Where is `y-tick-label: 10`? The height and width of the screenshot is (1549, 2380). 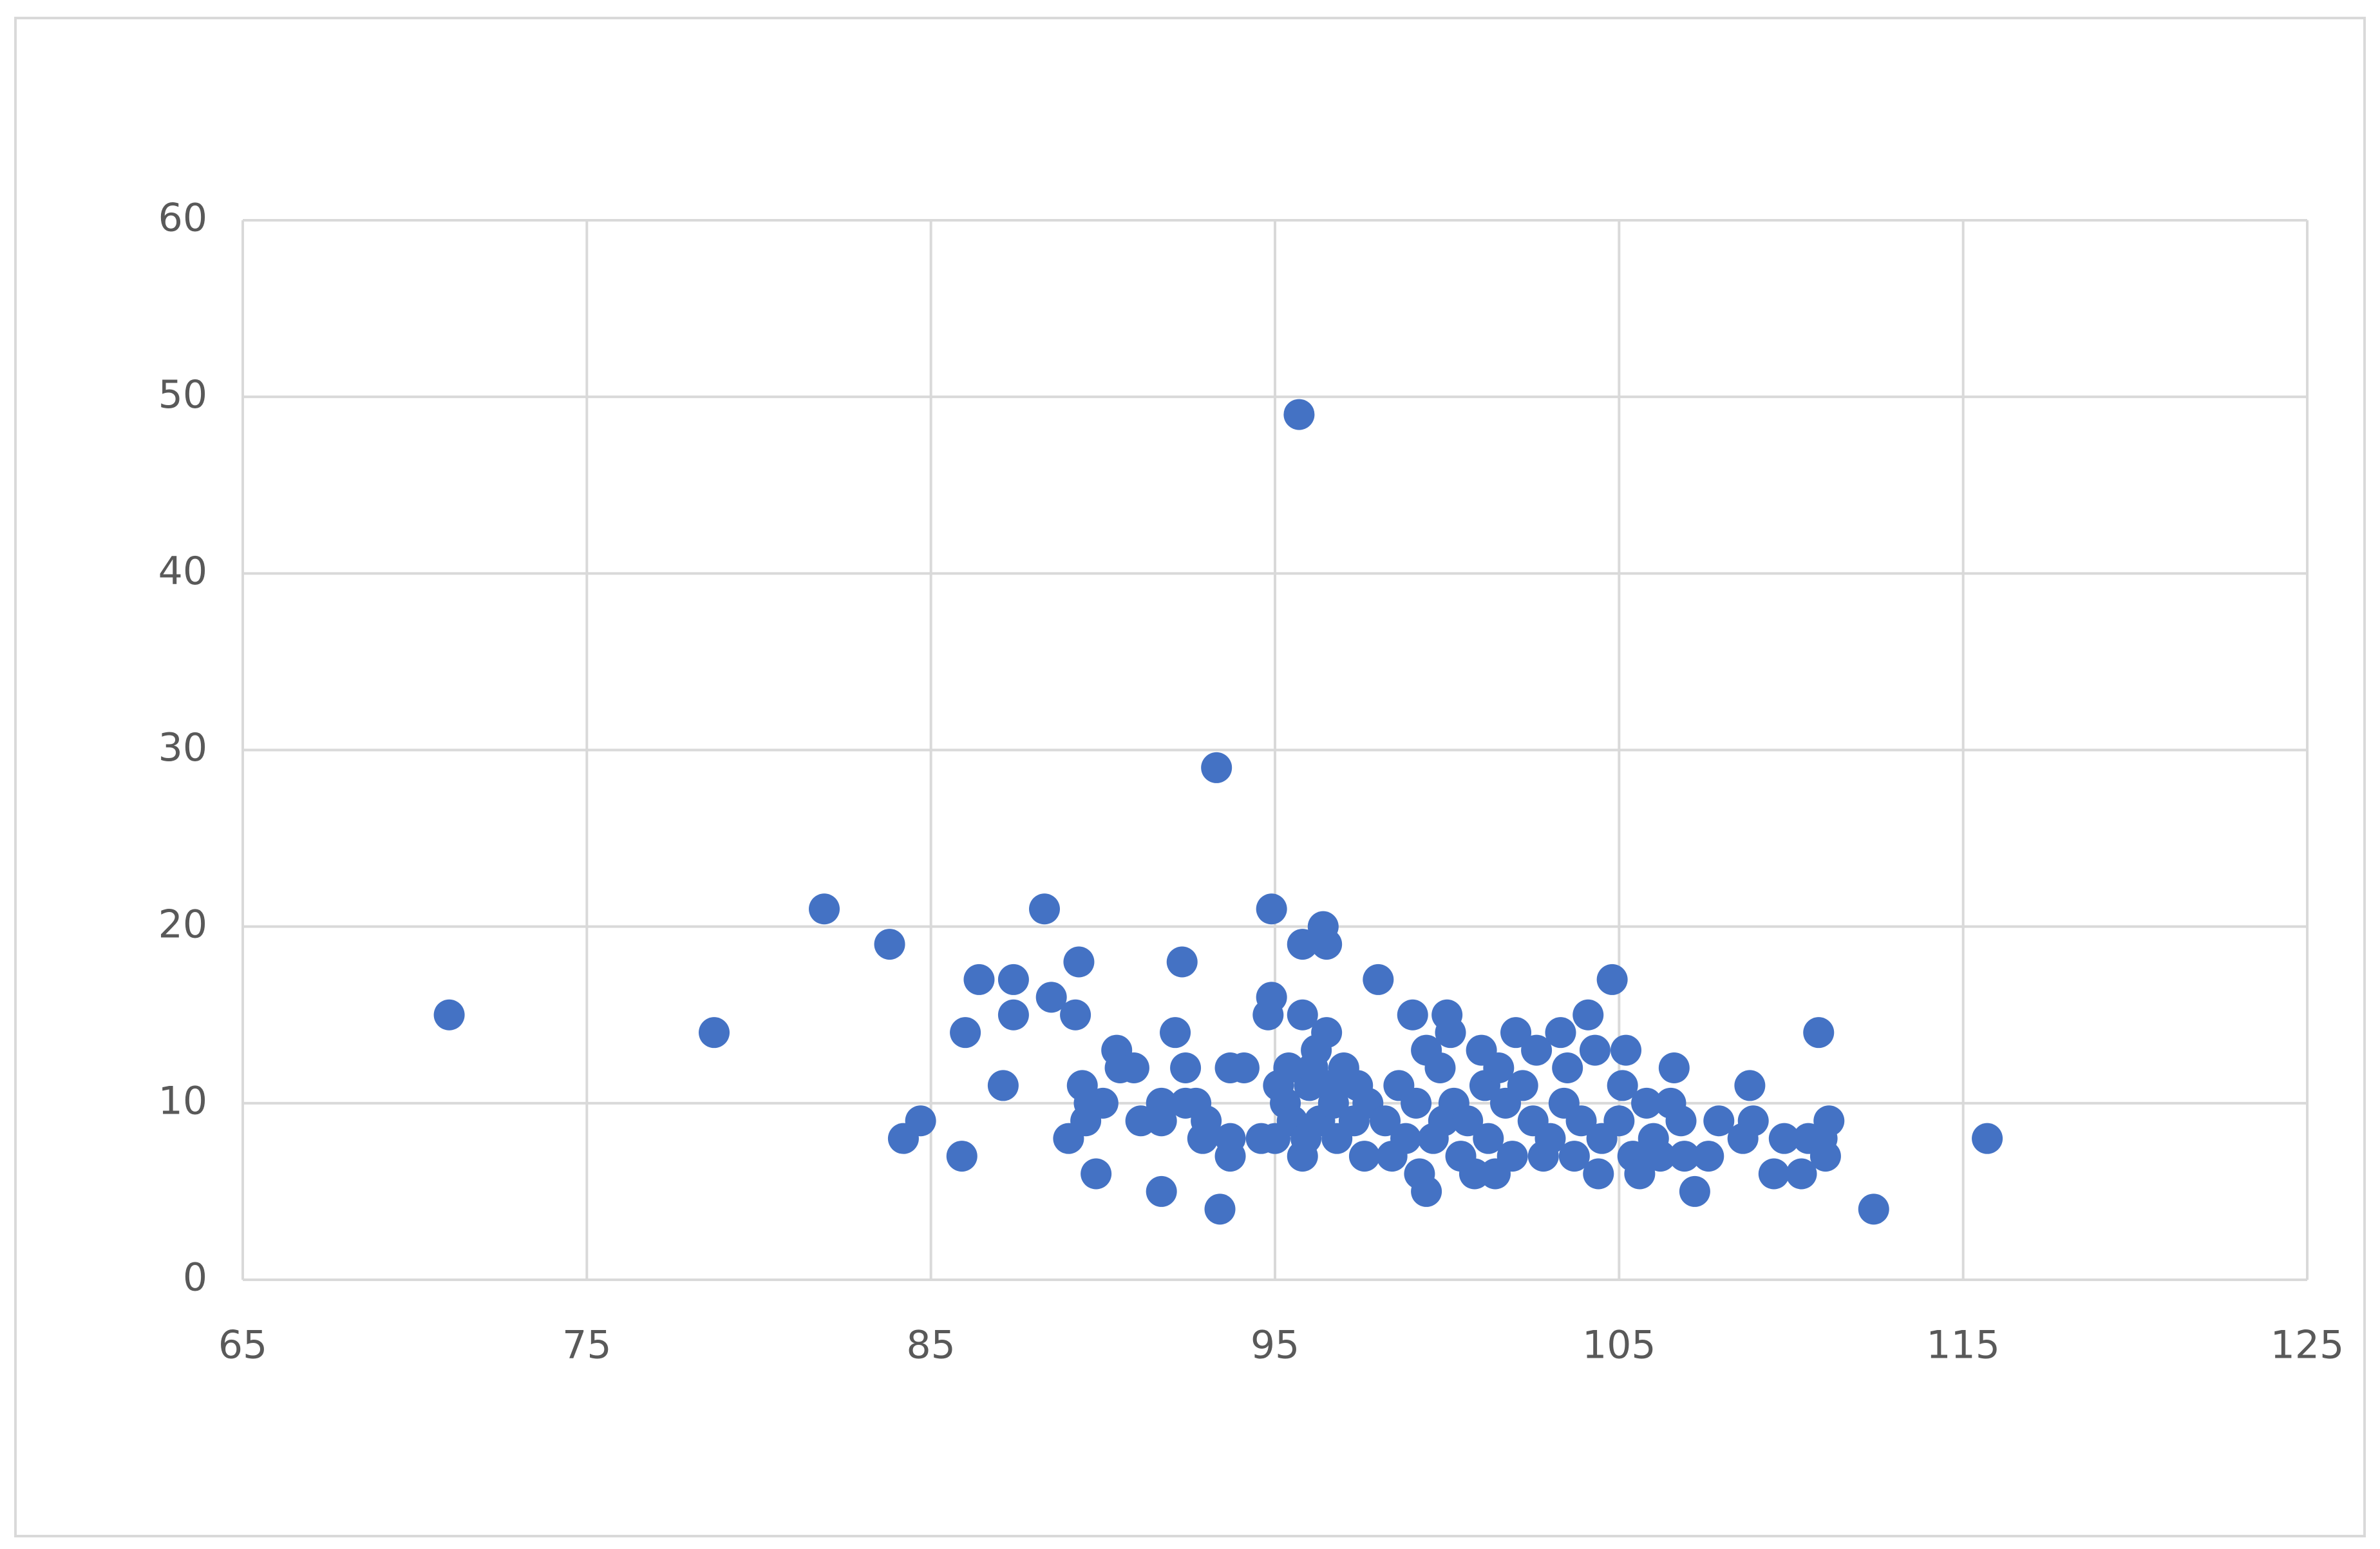
y-tick-label: 10 is located at coordinates (182, 1100).